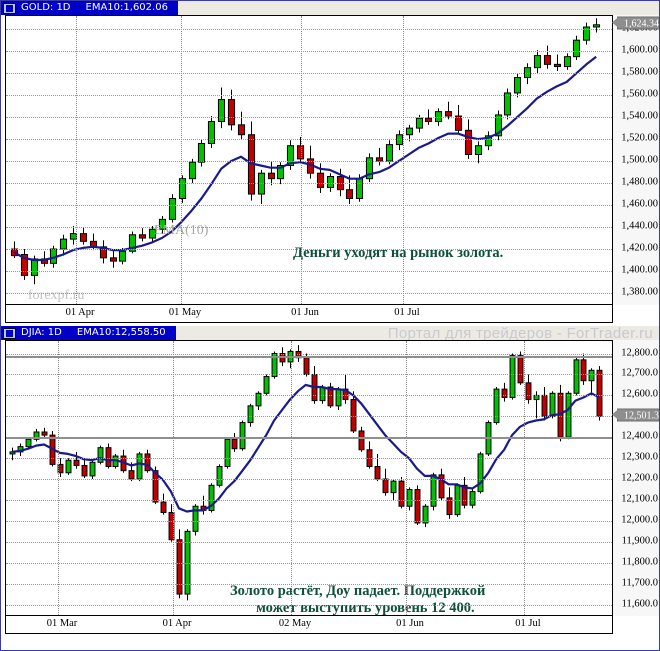 This screenshot has height=651, width=660. What do you see at coordinates (62, 623) in the screenshot?
I see `x-axis-tick-label: 01 Mar` at bounding box center [62, 623].